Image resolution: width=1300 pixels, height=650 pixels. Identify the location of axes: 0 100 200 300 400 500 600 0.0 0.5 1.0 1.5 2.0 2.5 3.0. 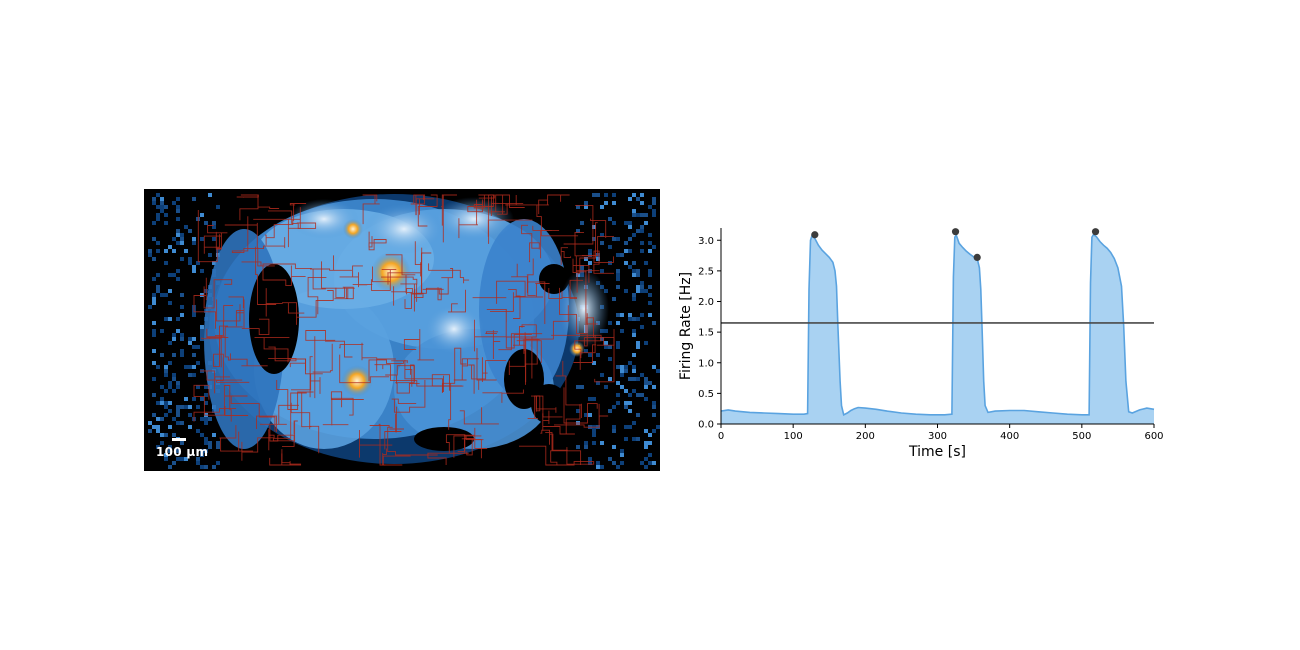
(931, 335).